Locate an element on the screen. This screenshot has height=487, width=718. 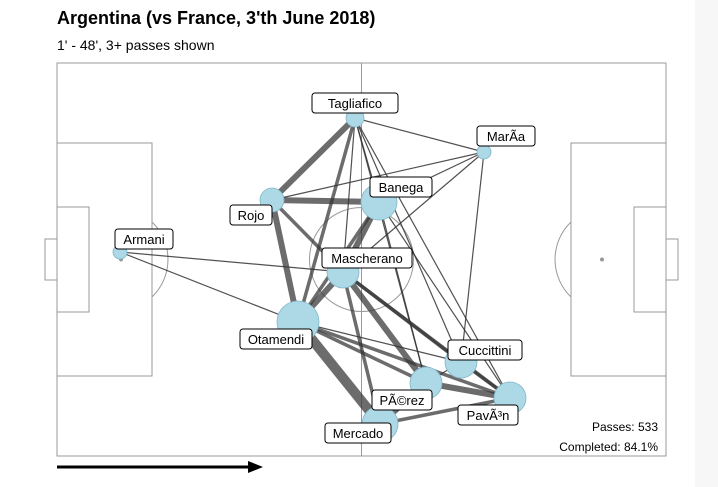
player-label-otamendi: Otamendi is located at coordinates (276, 339).